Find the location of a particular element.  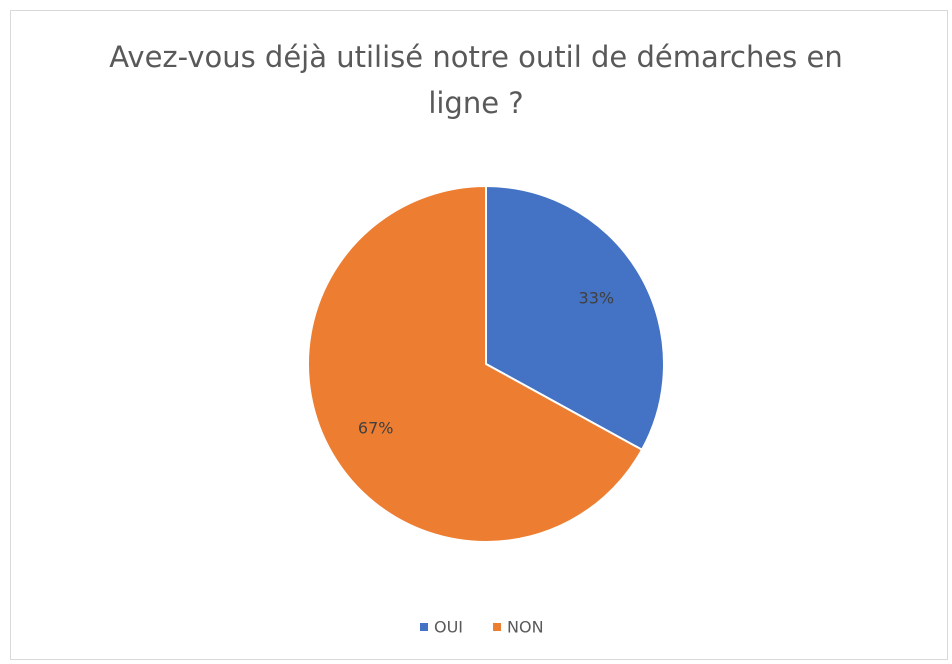

legend-label: NON is located at coordinates (525, 627).